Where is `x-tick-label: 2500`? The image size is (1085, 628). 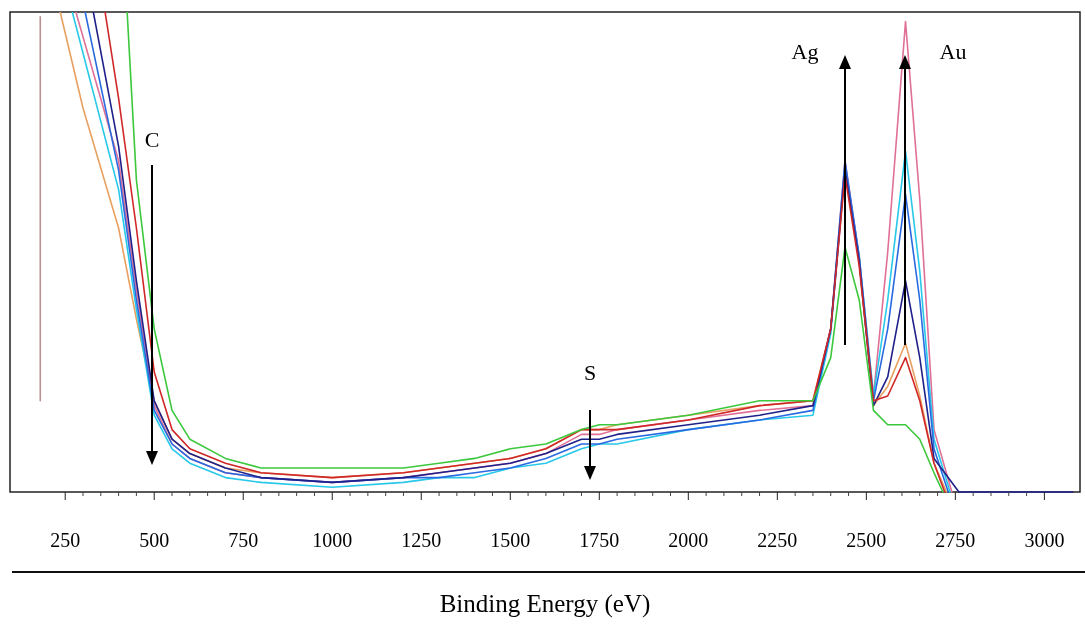
x-tick-label: 2500 is located at coordinates (866, 540).